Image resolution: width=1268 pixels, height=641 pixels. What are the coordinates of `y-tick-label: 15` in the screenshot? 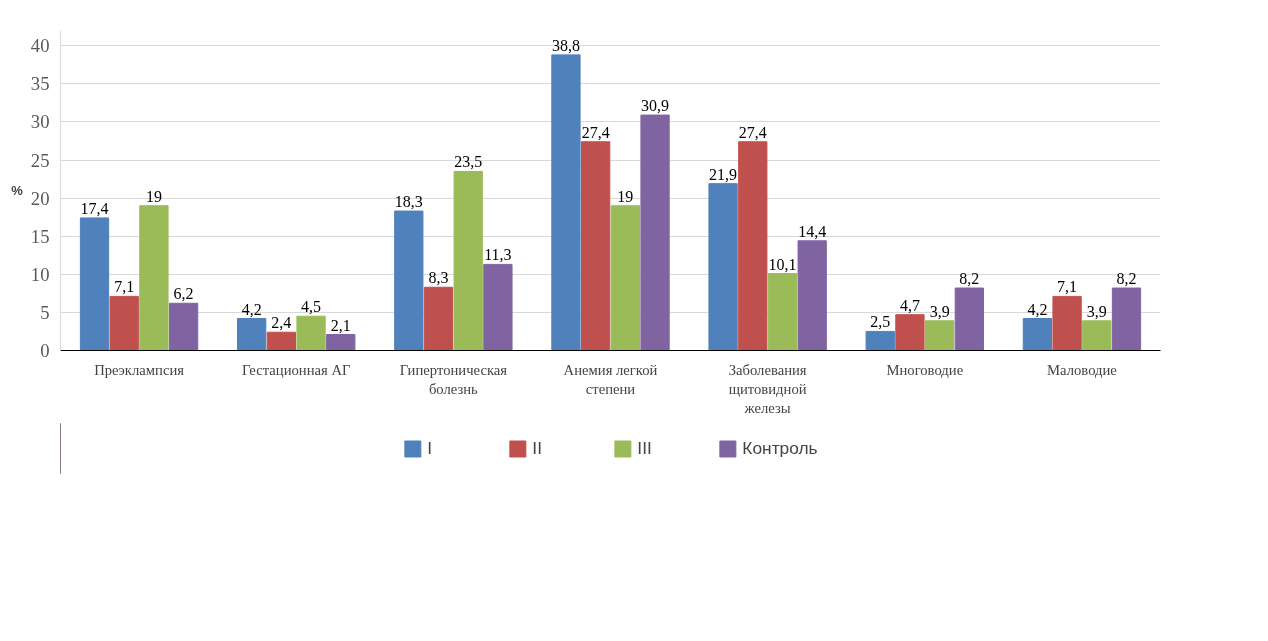 It's located at (40, 236).